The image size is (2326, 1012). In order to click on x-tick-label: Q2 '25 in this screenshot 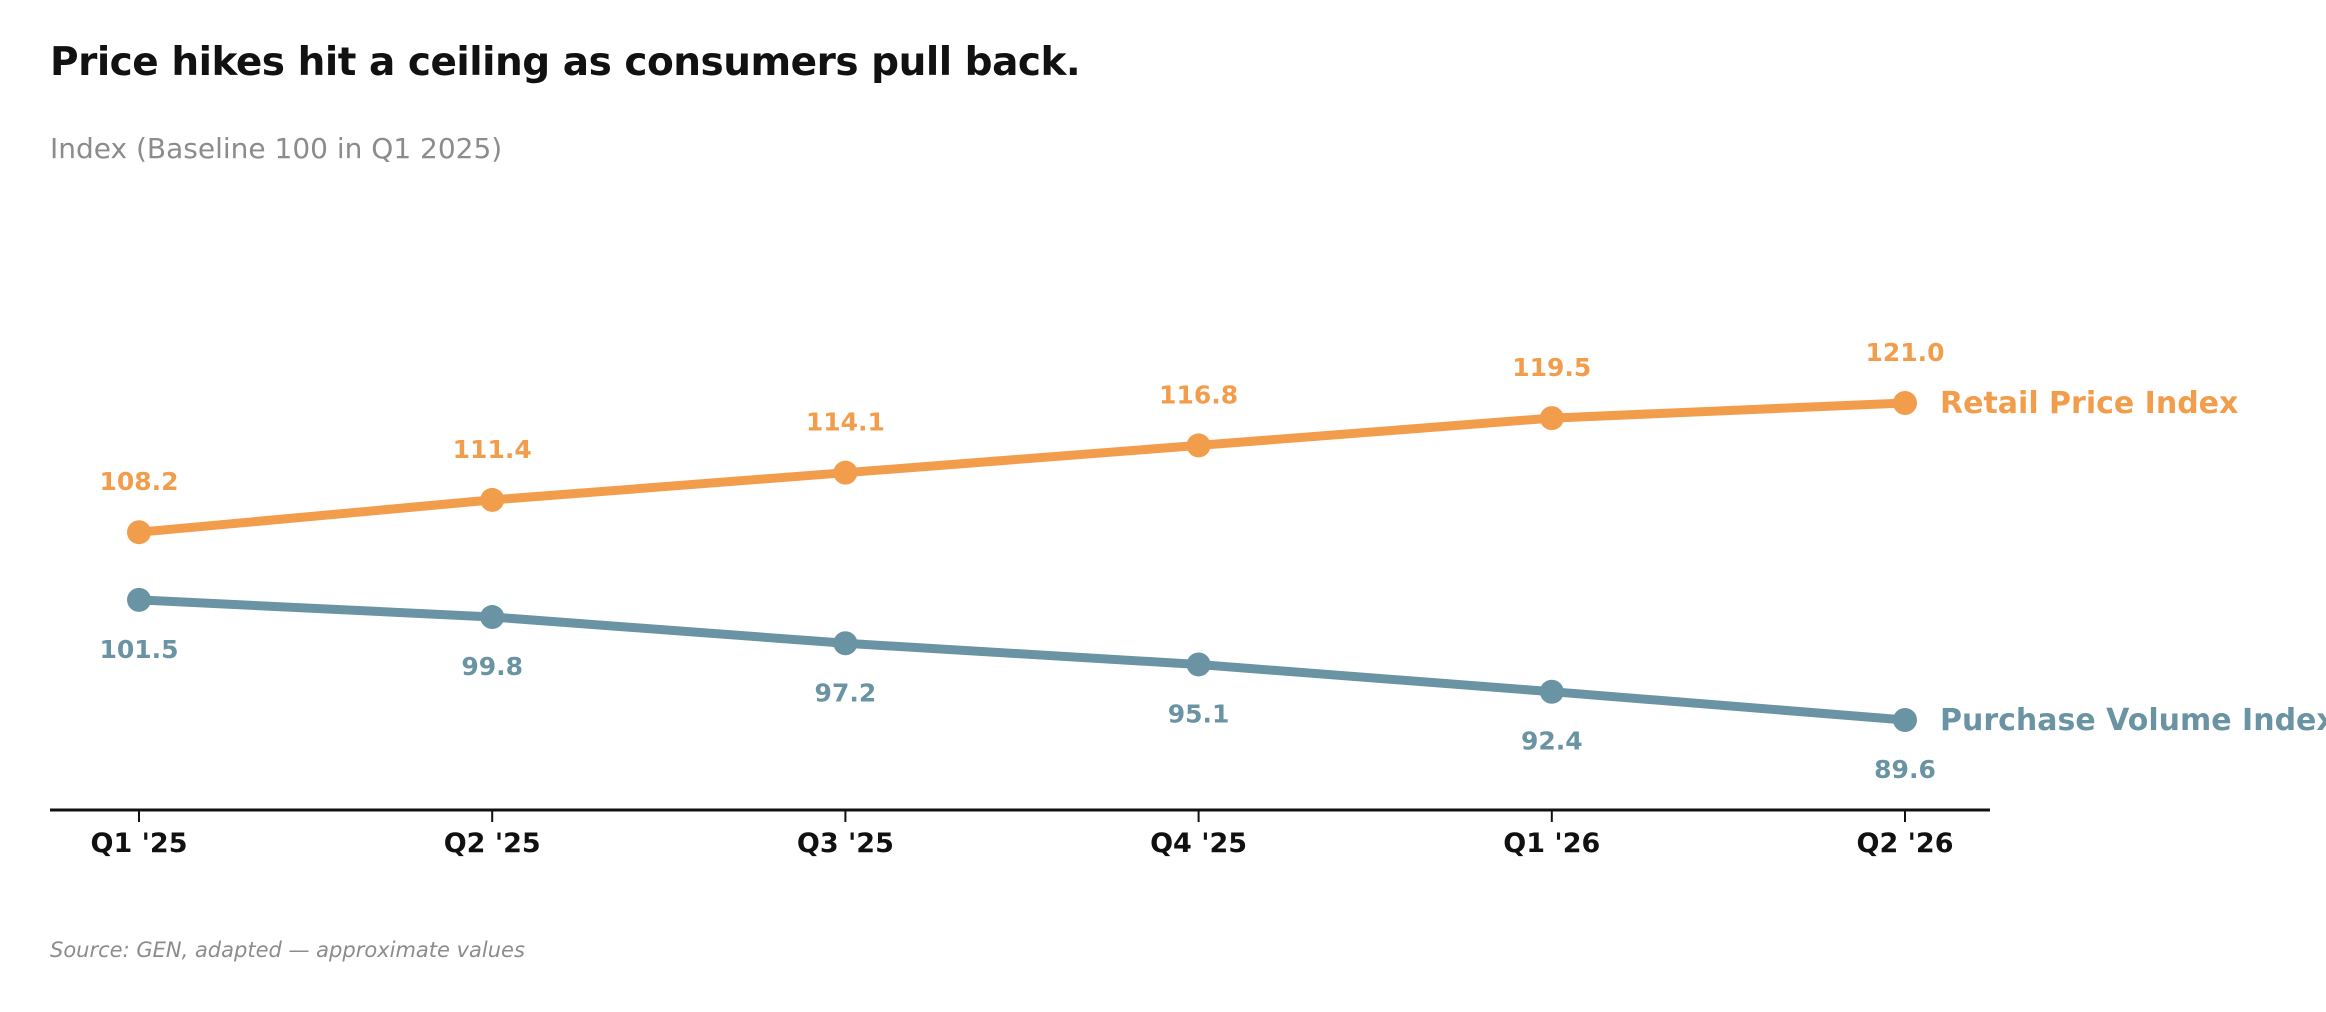, I will do `click(492, 843)`.